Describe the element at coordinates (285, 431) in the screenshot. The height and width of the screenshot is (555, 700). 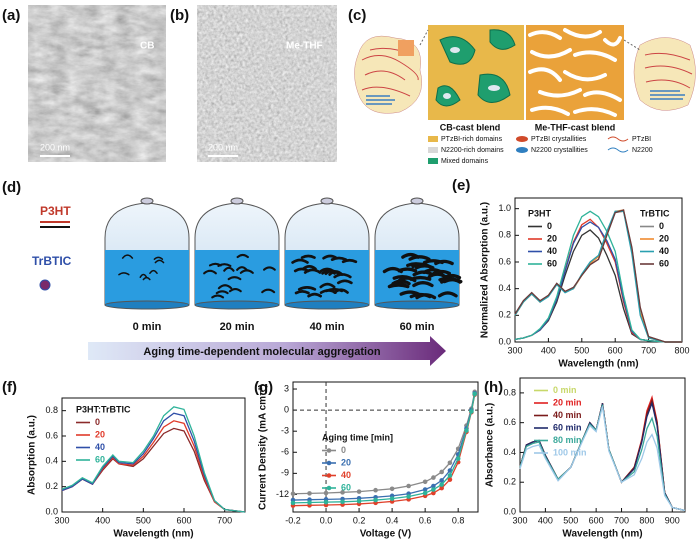
I see `y-tick-label: -3` at that location.